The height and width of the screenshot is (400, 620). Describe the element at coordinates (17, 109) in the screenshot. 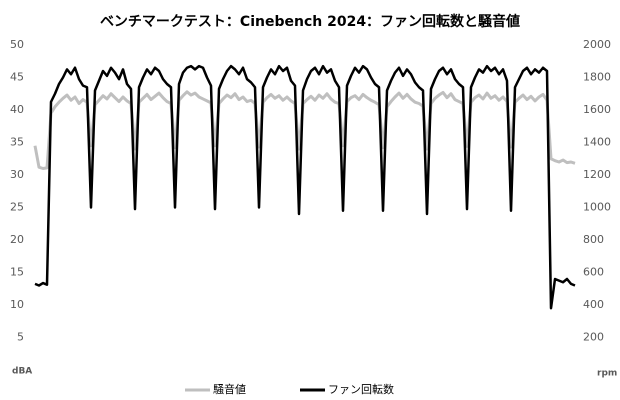

I see `y-tick-label: 40` at that location.